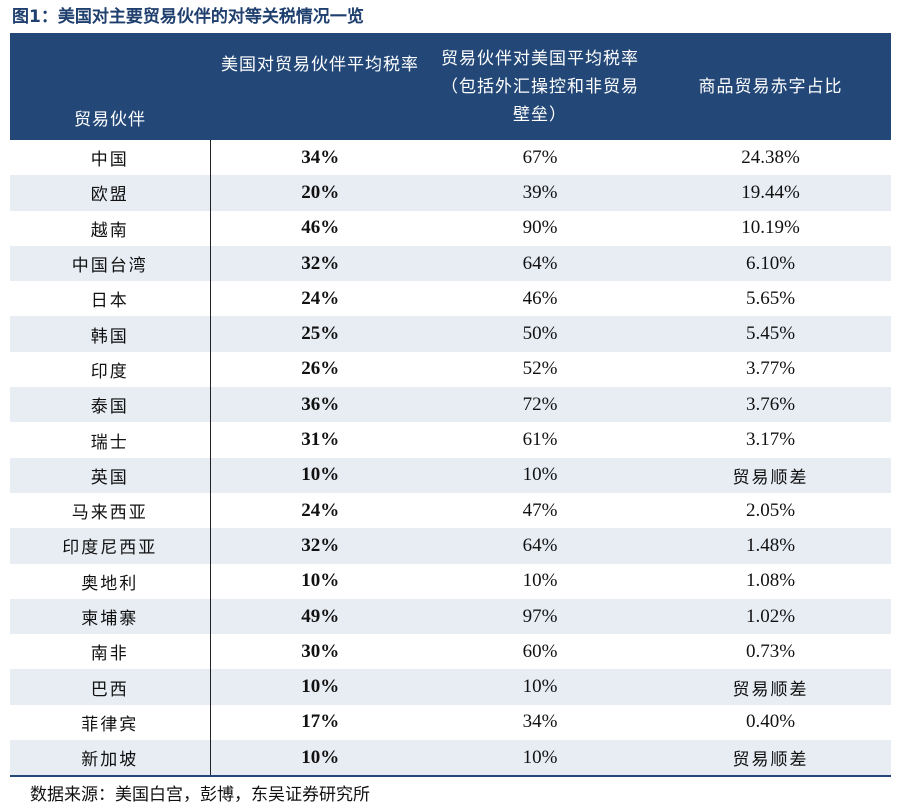 The width and height of the screenshot is (900, 808). I want to click on table-row: 巴西 10% 10% 贸易顺差, so click(450, 687).